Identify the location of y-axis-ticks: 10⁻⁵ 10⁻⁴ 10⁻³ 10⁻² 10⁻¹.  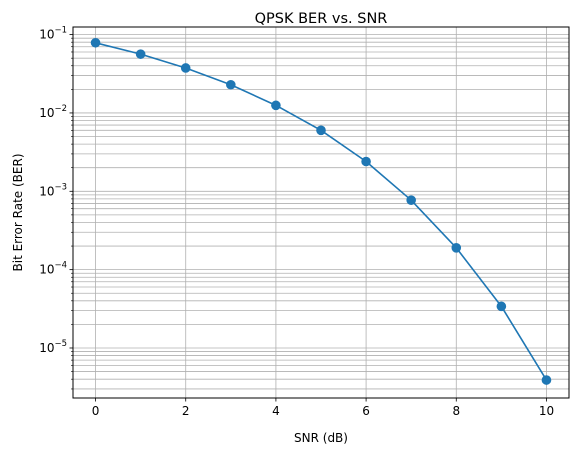
(56, 207).